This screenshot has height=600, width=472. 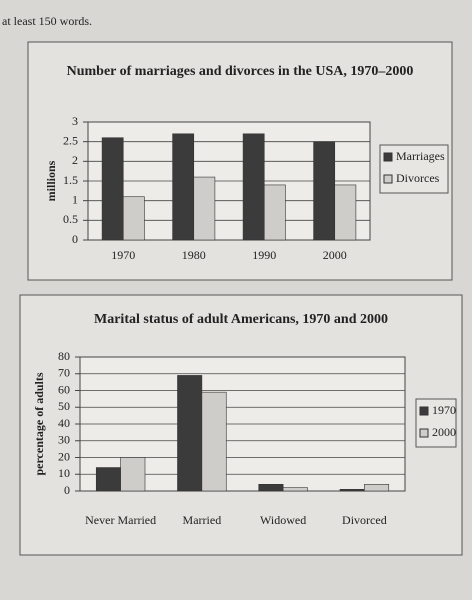 I want to click on x-tick-label: 1970, so click(x=123, y=255).